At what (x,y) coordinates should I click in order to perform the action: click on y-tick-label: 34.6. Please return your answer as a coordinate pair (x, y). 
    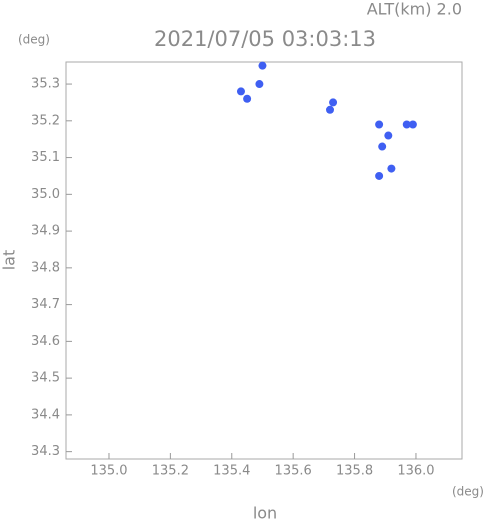
    Looking at the image, I should click on (45, 341).